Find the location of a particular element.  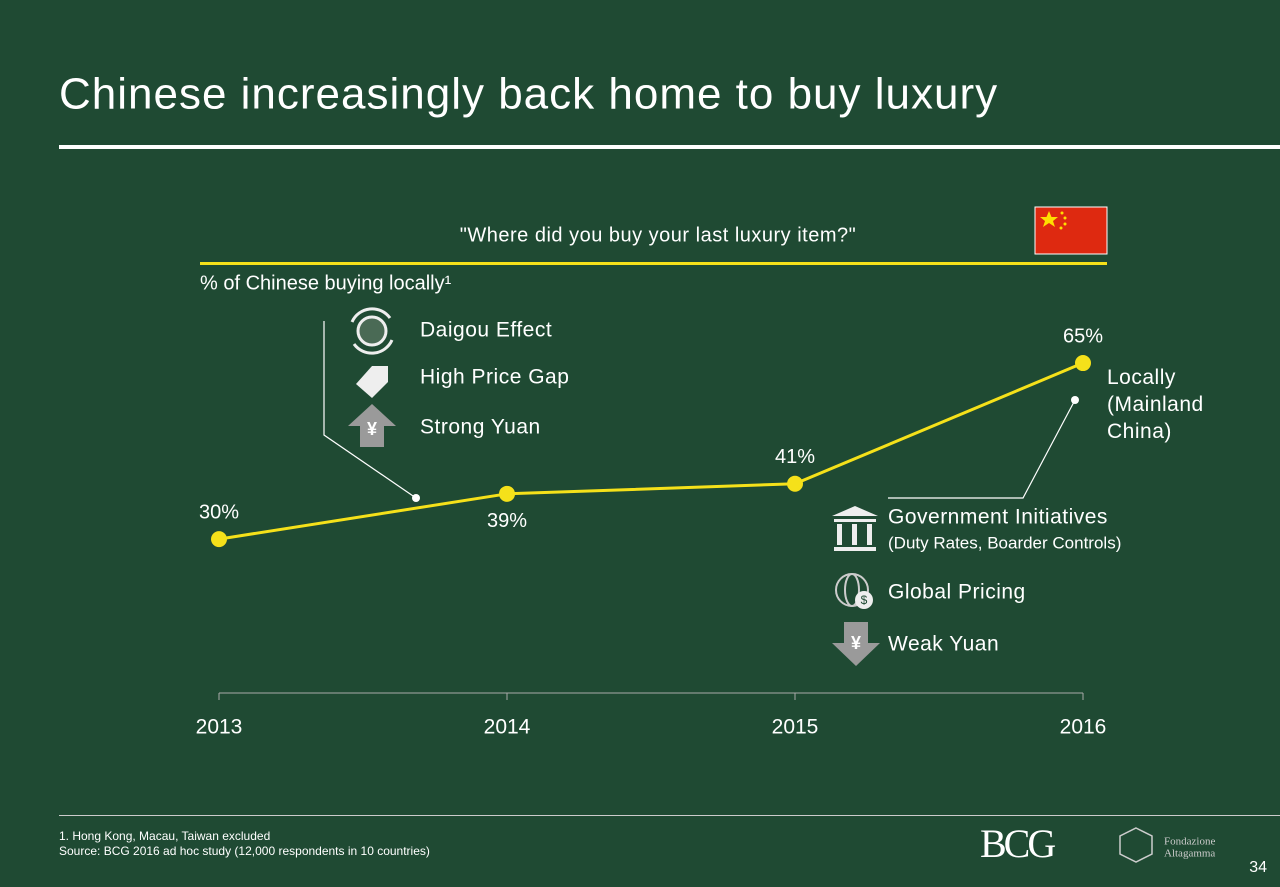

bcg-logo: BCG is located at coordinates (1017, 843).